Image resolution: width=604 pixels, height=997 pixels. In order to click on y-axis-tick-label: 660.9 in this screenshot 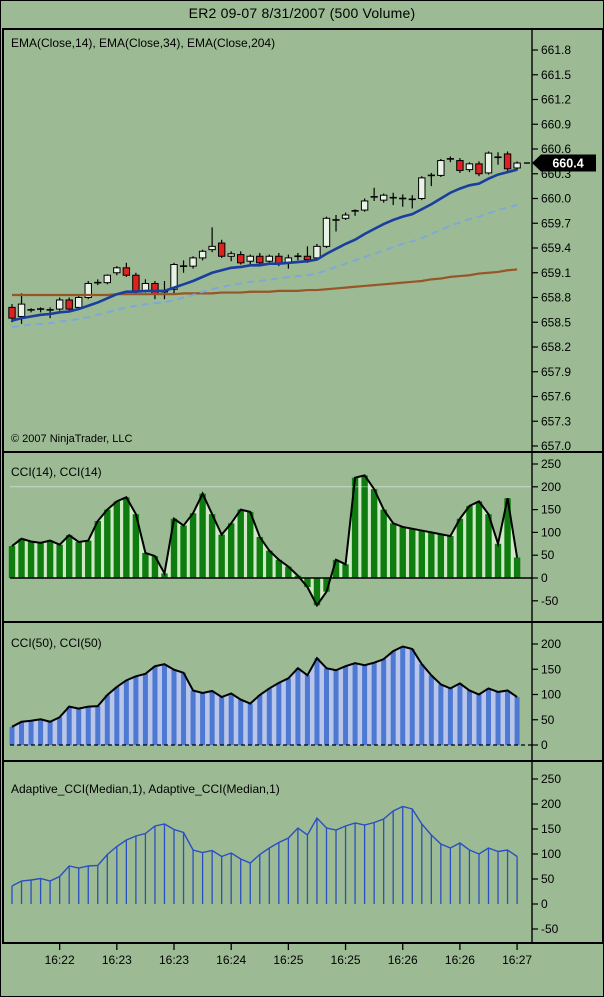, I will do `click(556, 124)`.